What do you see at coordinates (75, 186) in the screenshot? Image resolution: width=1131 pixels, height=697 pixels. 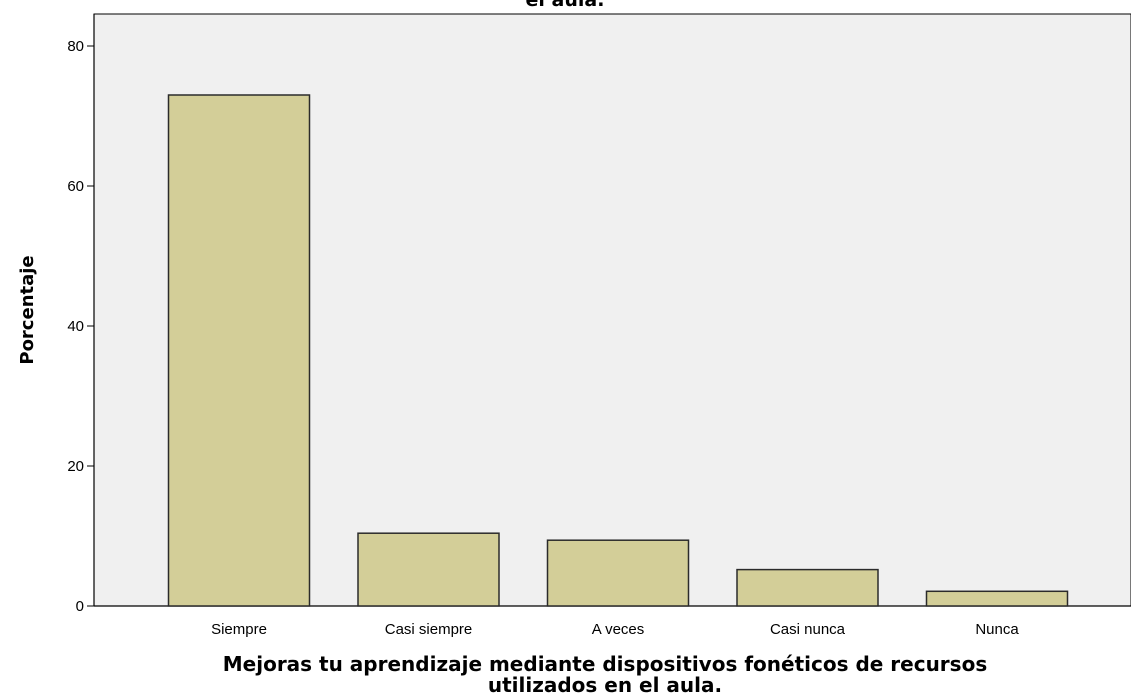 I see `y-tick-label: 60` at bounding box center [75, 186].